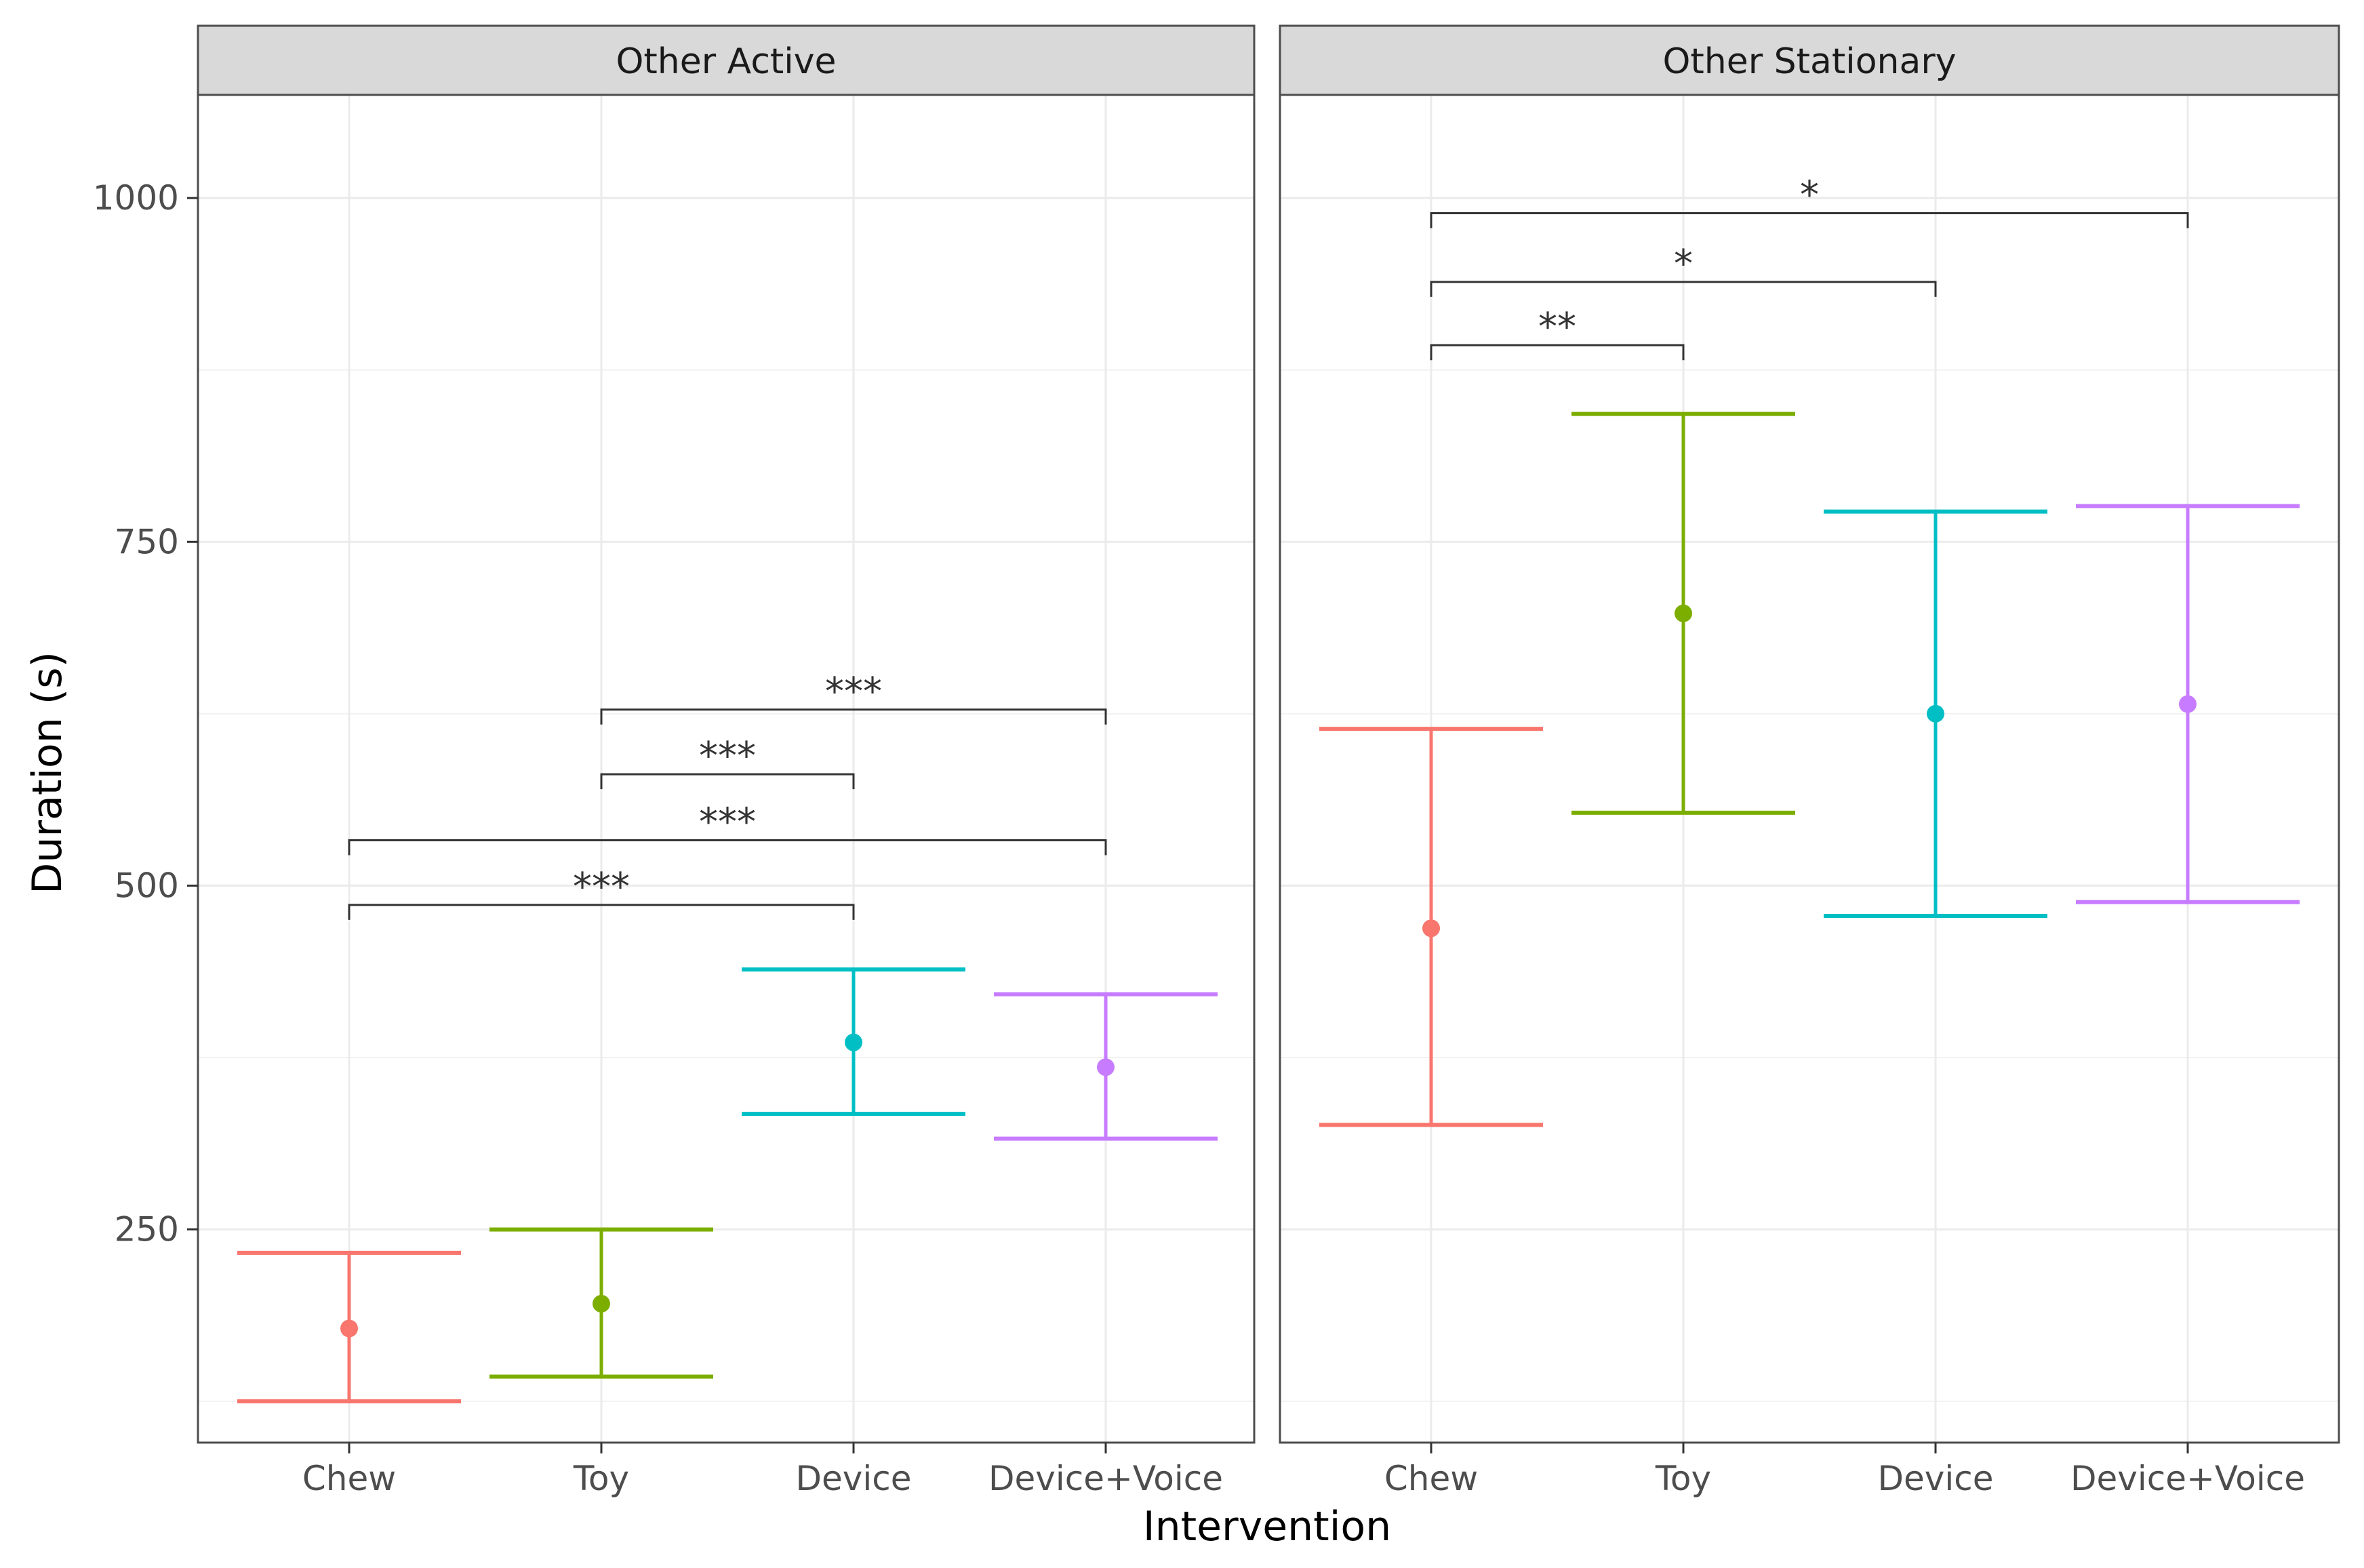  I want to click on y-tick-label: 500, so click(147, 886).